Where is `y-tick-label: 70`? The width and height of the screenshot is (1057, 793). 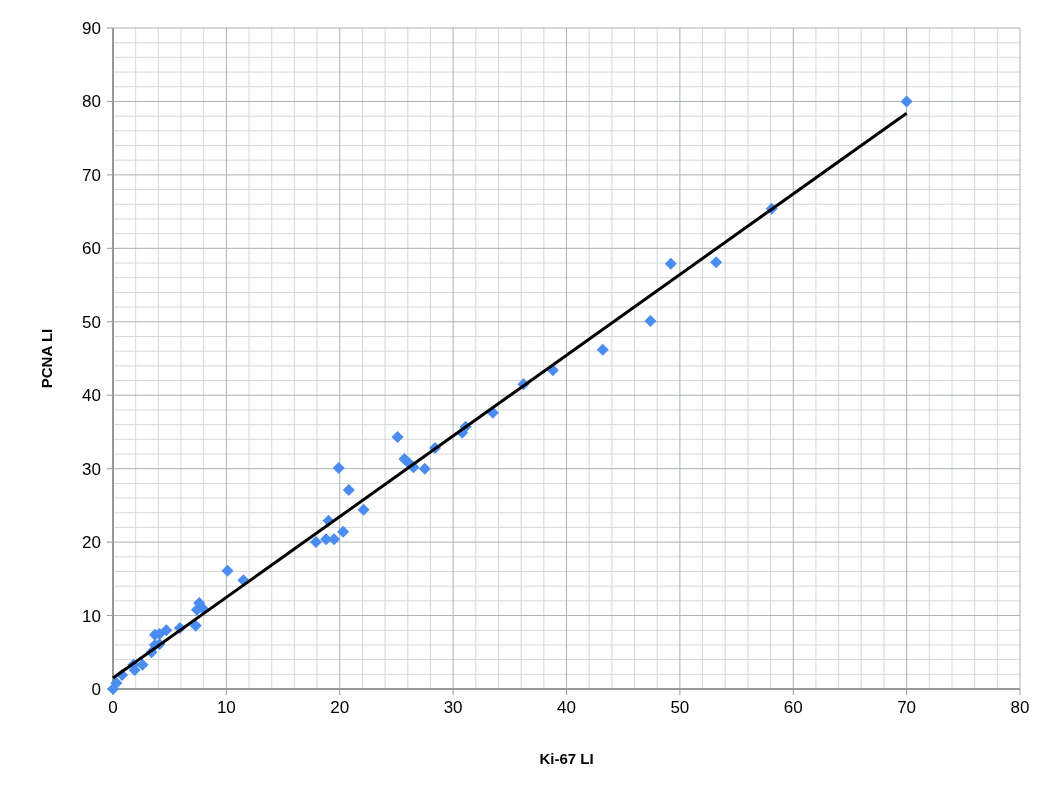
y-tick-label: 70 is located at coordinates (91, 175).